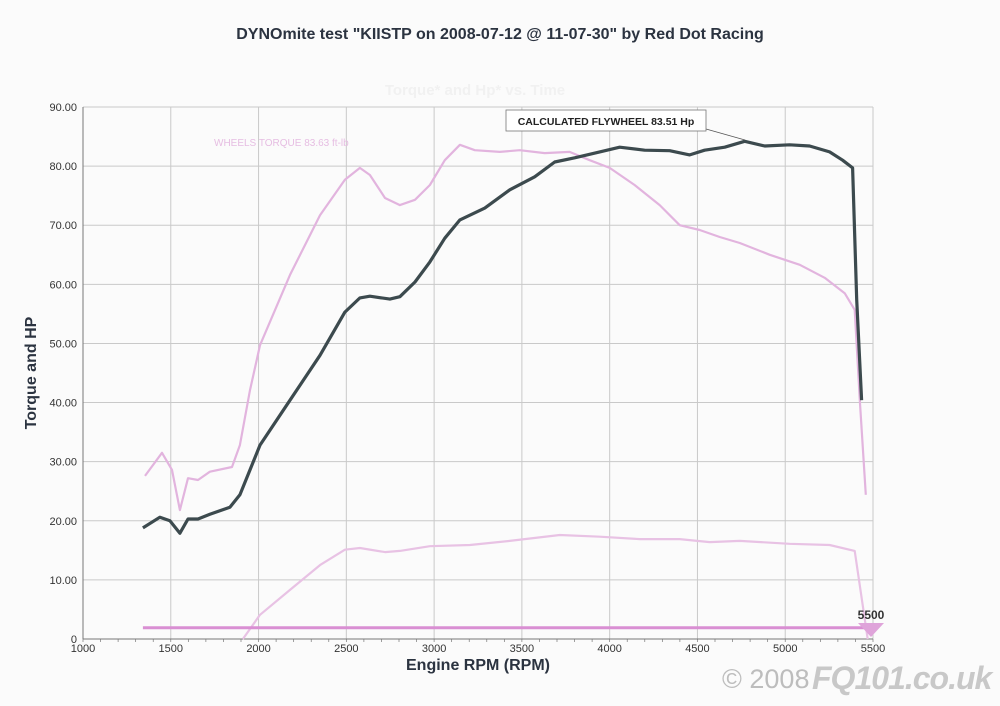 The width and height of the screenshot is (1000, 706). I want to click on x-tick-label: 1500, so click(171, 649).